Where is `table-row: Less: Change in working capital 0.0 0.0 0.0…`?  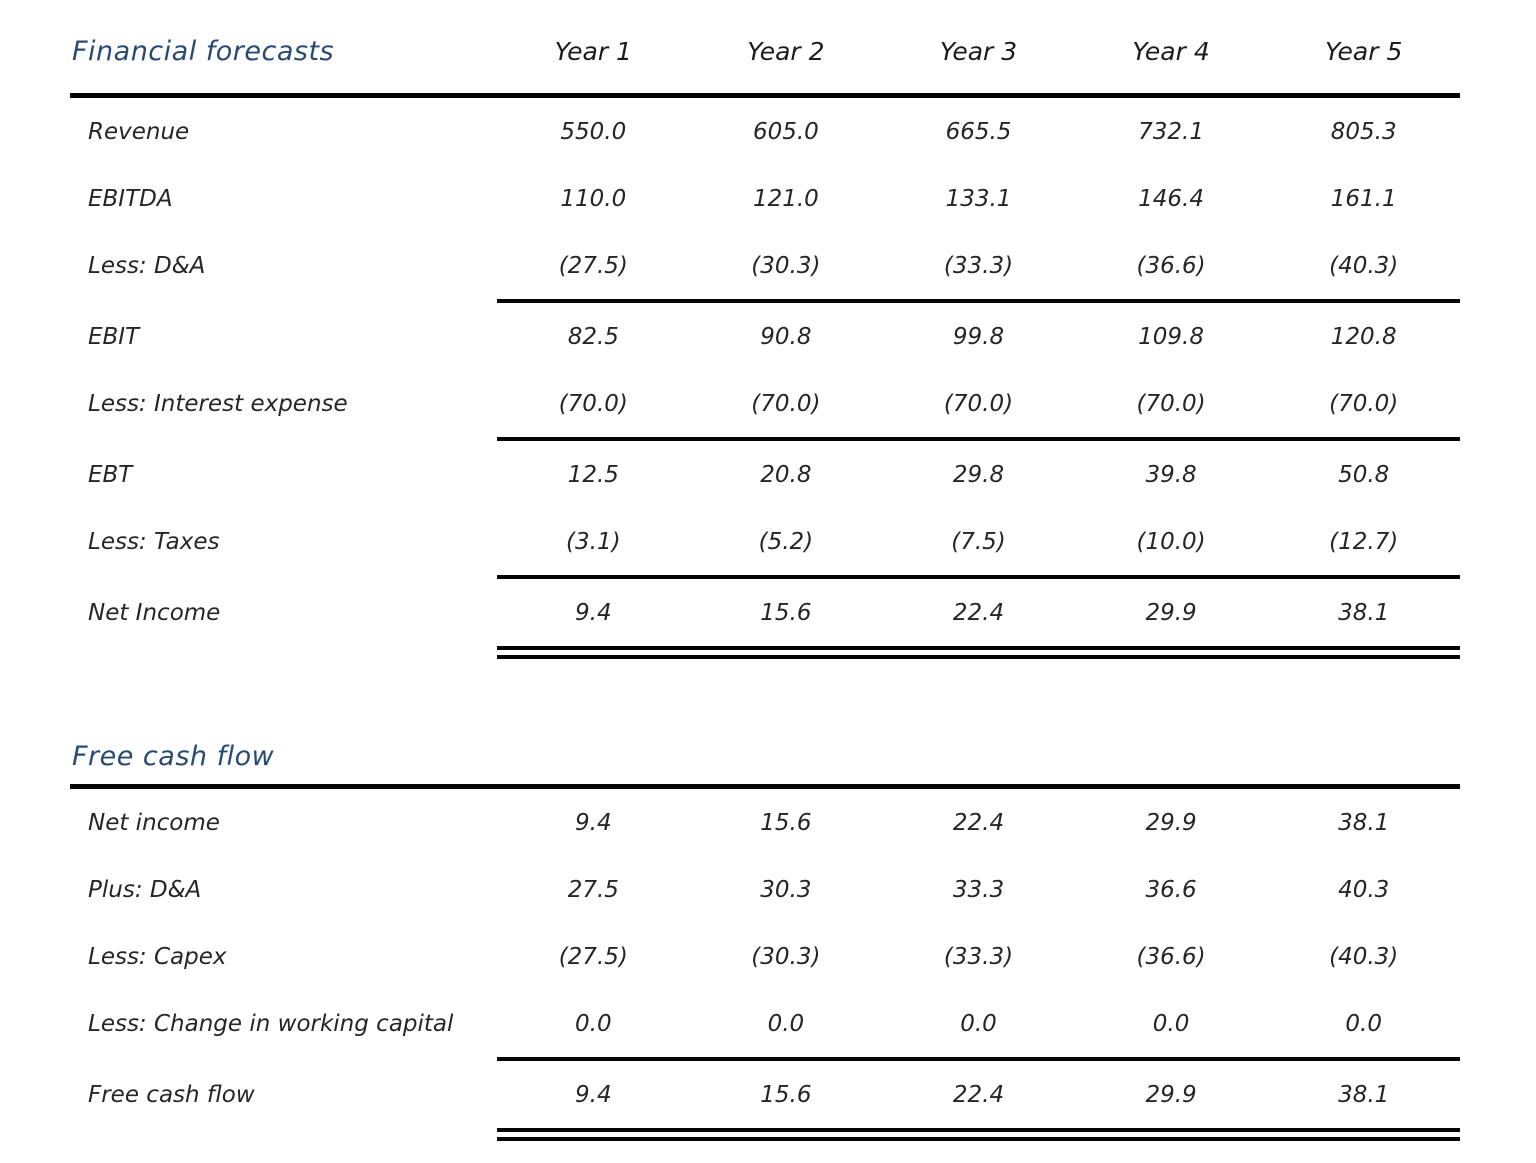 table-row: Less: Change in working capital 0.0 0.0 0.0… is located at coordinates (765, 1023).